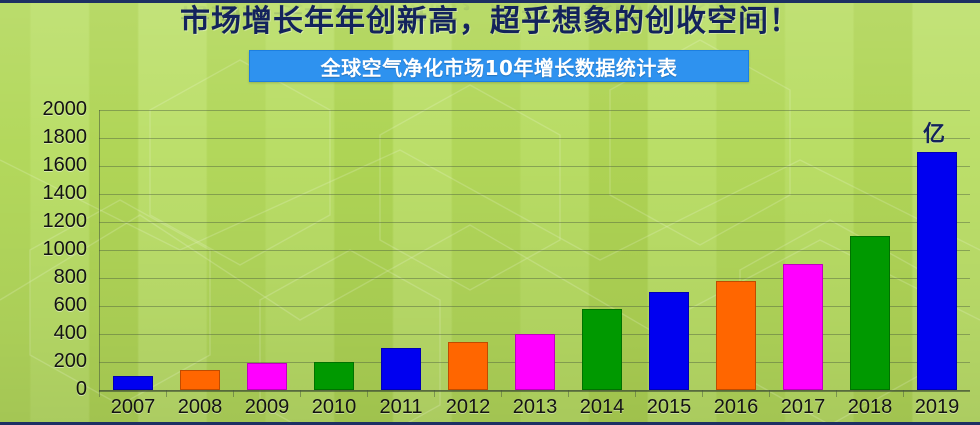  What do you see at coordinates (669, 407) in the screenshot?
I see `x-axis-label-2015: 2015` at bounding box center [669, 407].